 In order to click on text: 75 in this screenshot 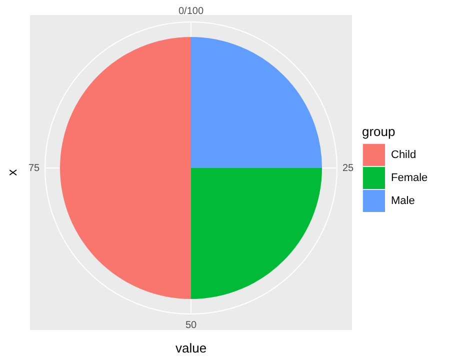, I will do `click(34, 168)`.